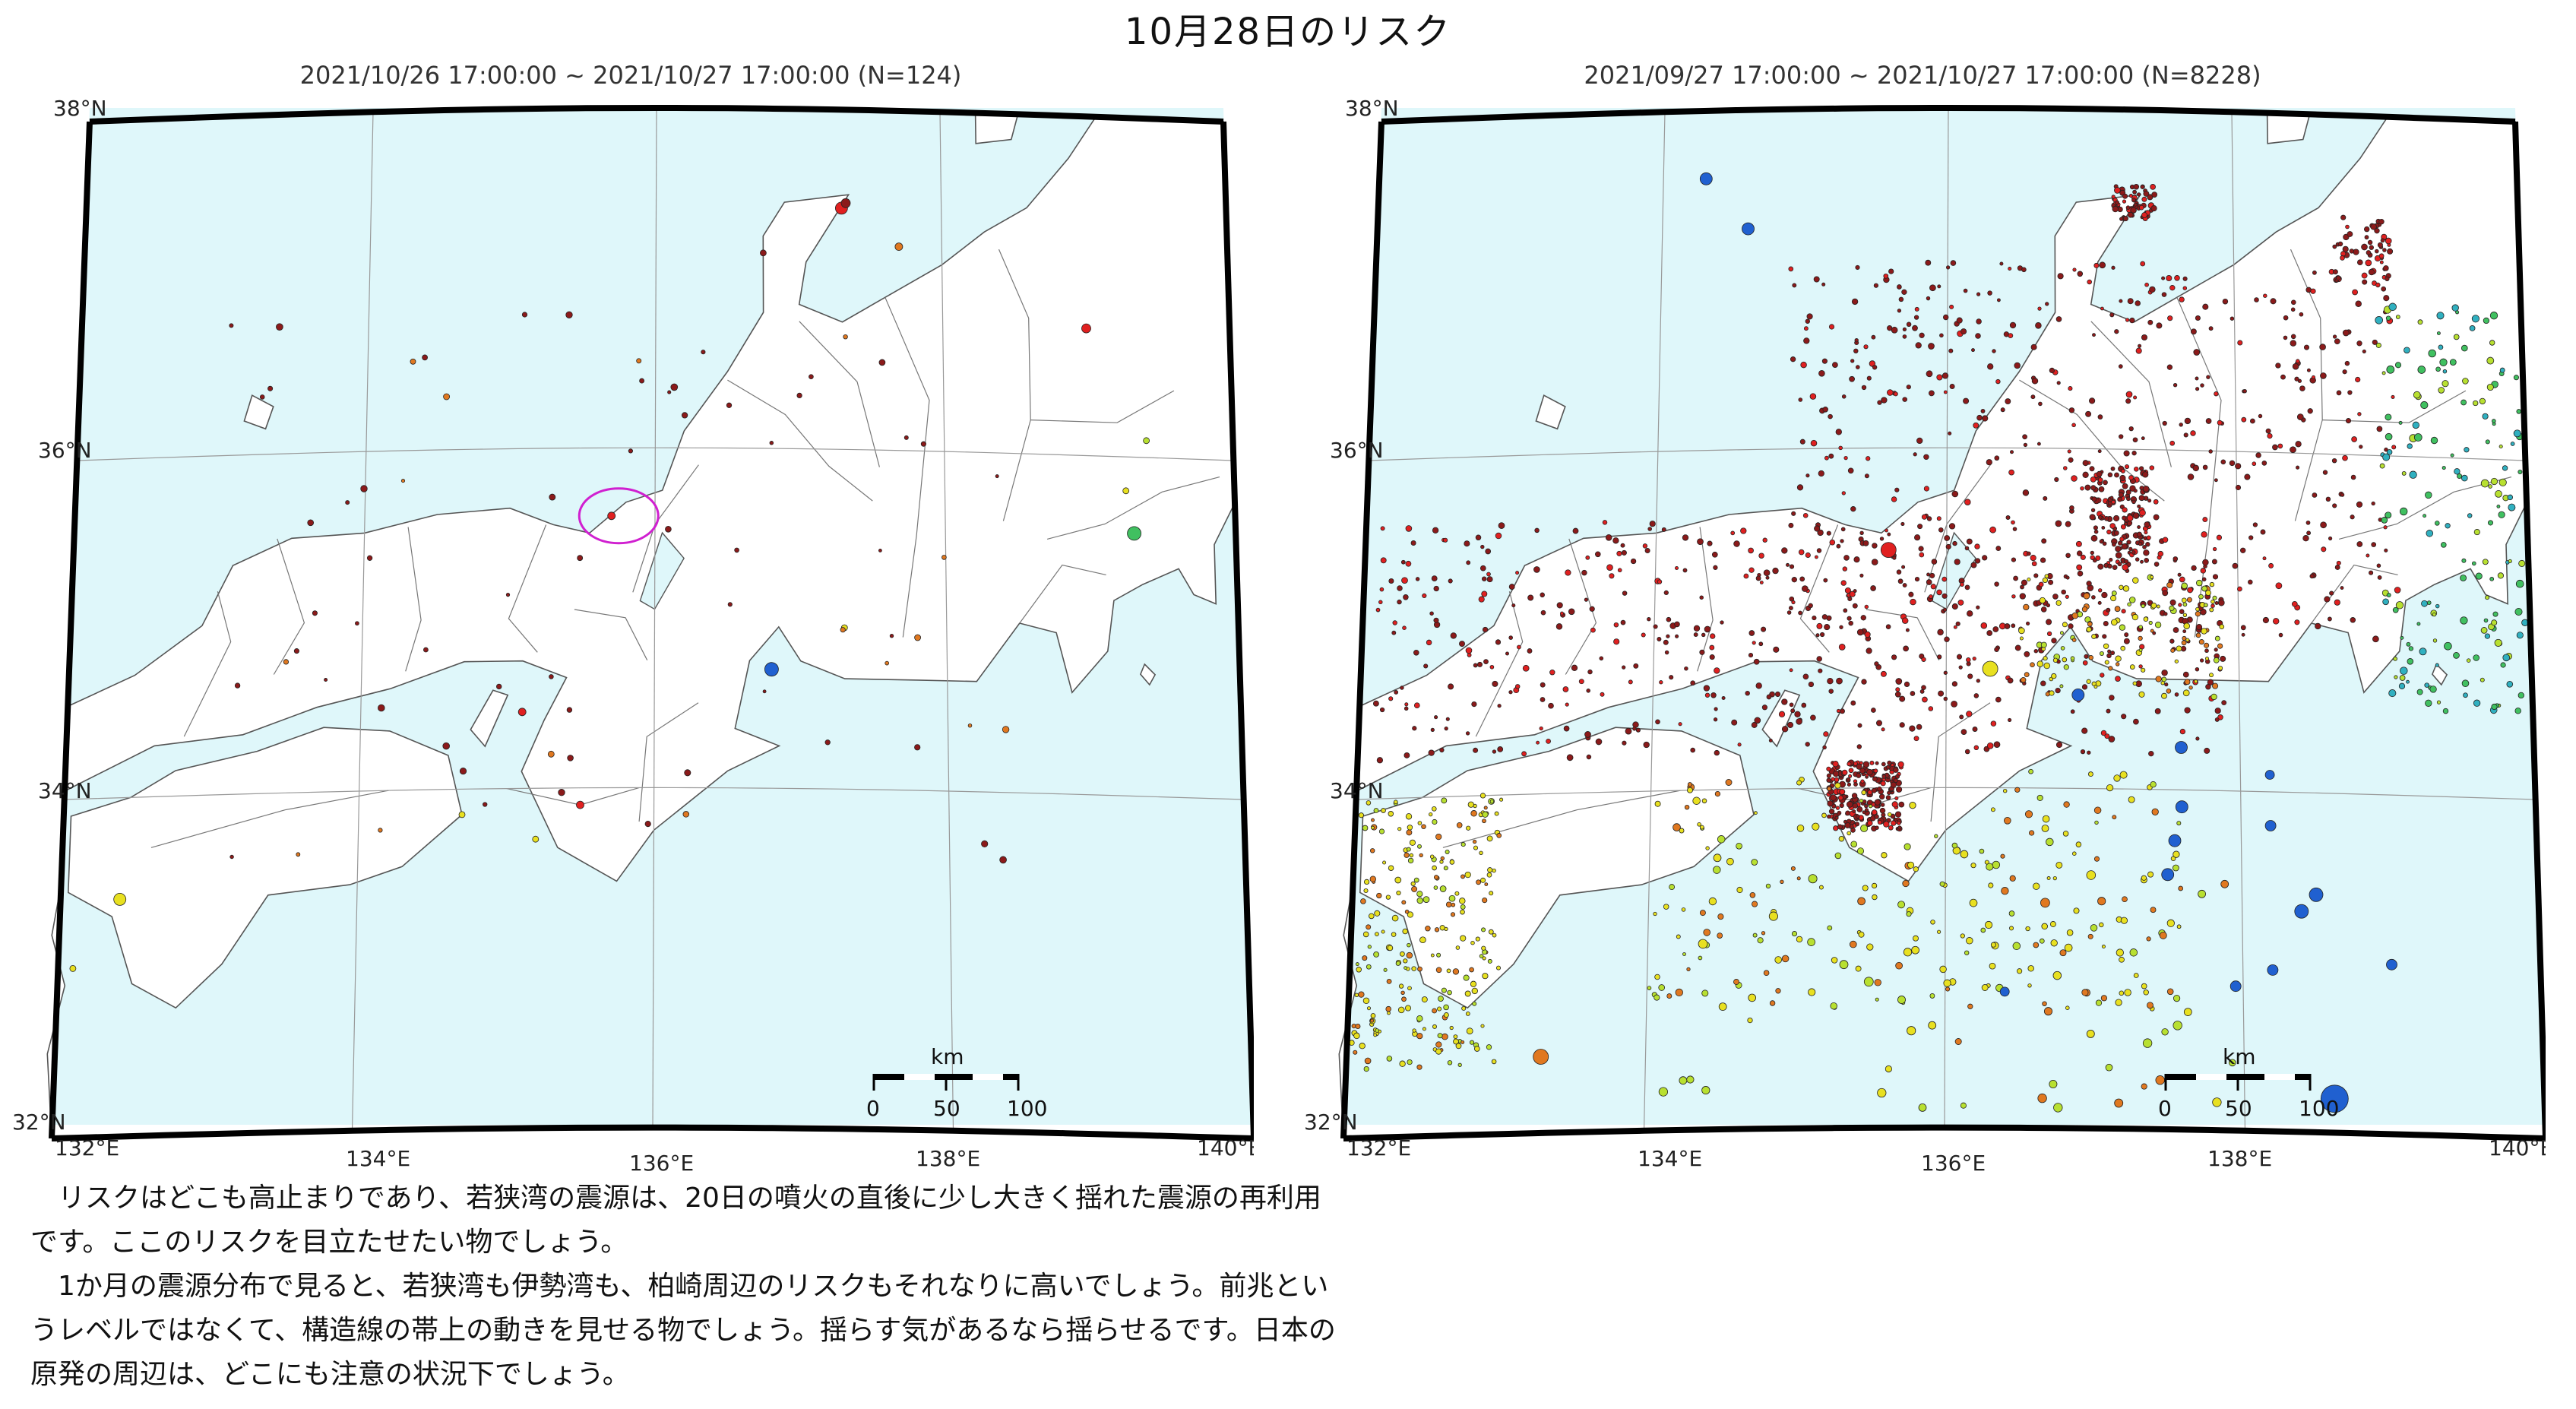  What do you see at coordinates (919, 1077) in the screenshot?
I see `scale-bar-segment` at bounding box center [919, 1077].